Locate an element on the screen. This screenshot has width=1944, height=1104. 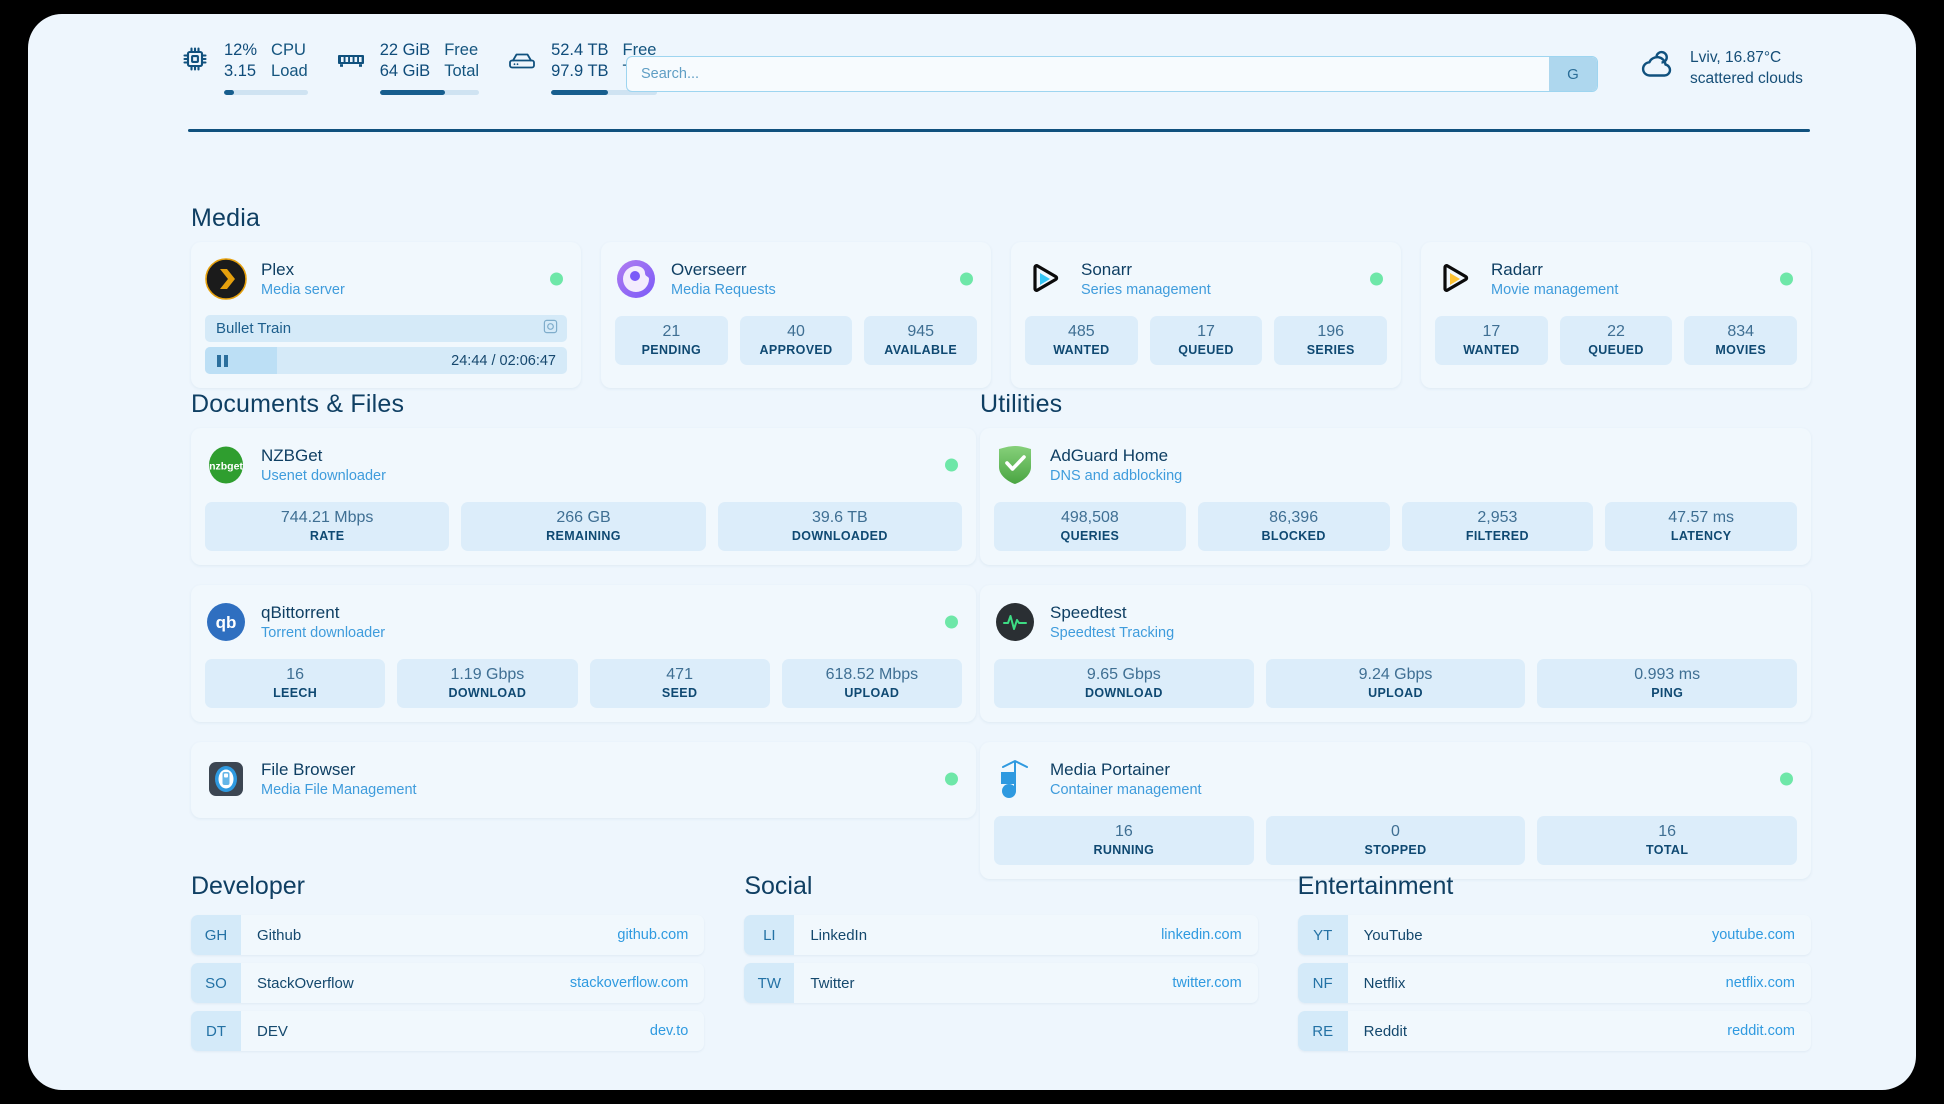
stat-cpu: 12% 3.15 CPU Load is located at coordinates (243, 68).